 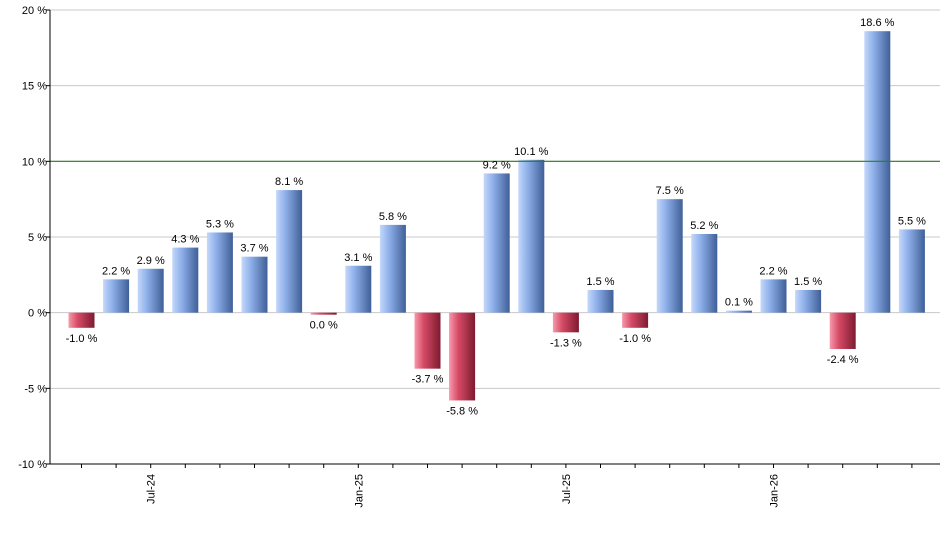 What do you see at coordinates (34, 11) in the screenshot?
I see `y-tick-label: 20 %` at bounding box center [34, 11].